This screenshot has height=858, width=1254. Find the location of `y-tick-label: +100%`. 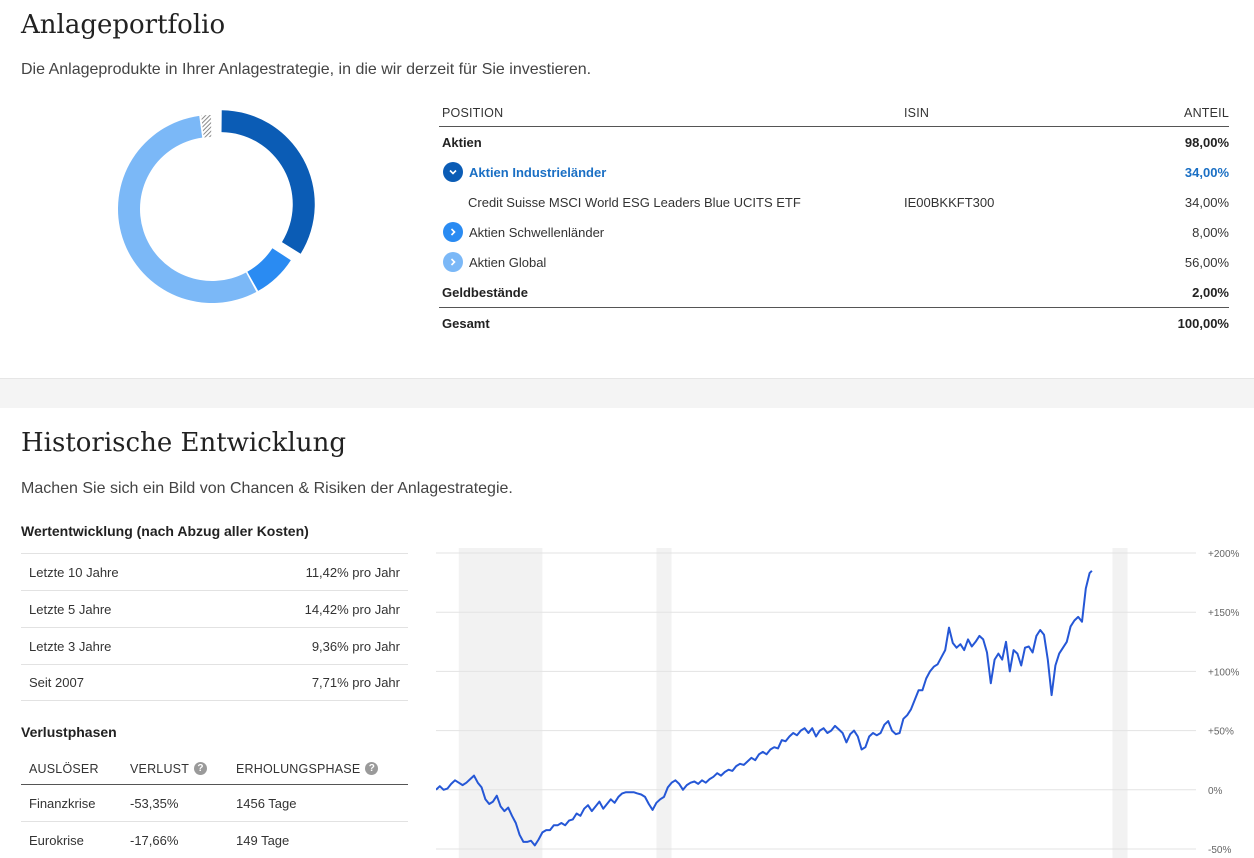

y-tick-label: +100% is located at coordinates (1224, 672).